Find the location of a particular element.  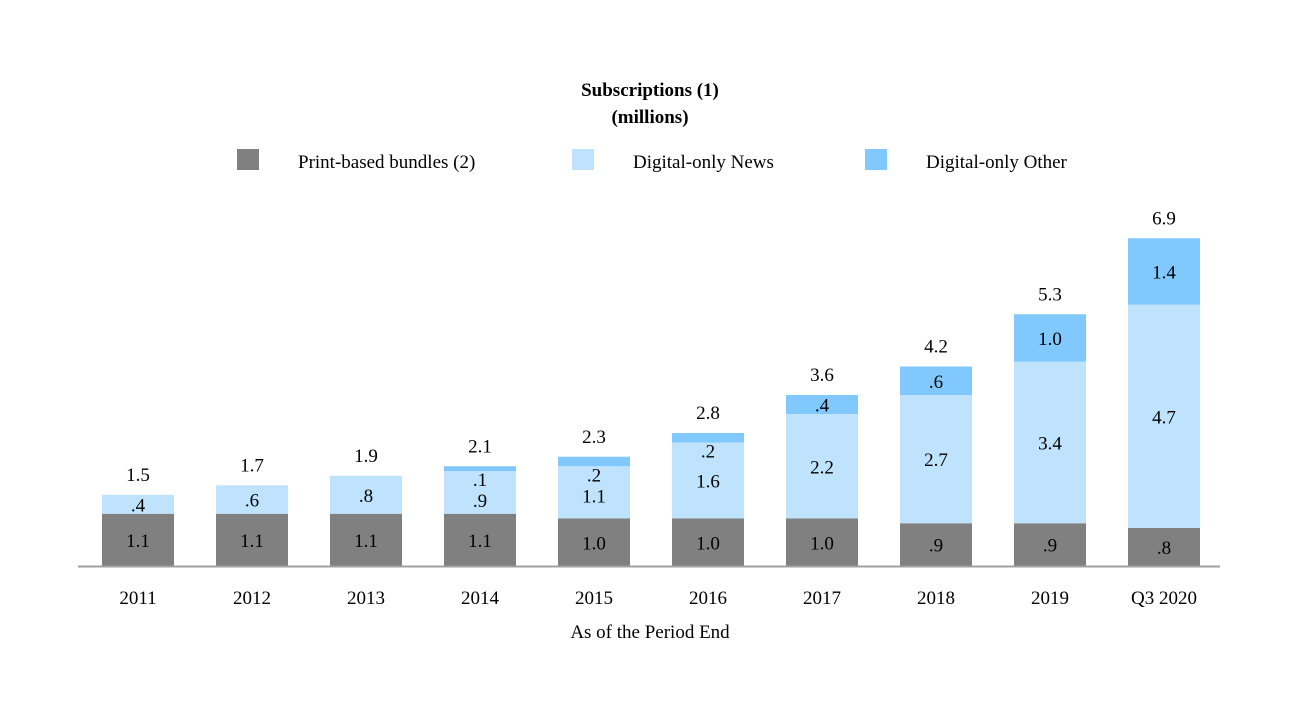

segment-label: 1.6 is located at coordinates (708, 482).